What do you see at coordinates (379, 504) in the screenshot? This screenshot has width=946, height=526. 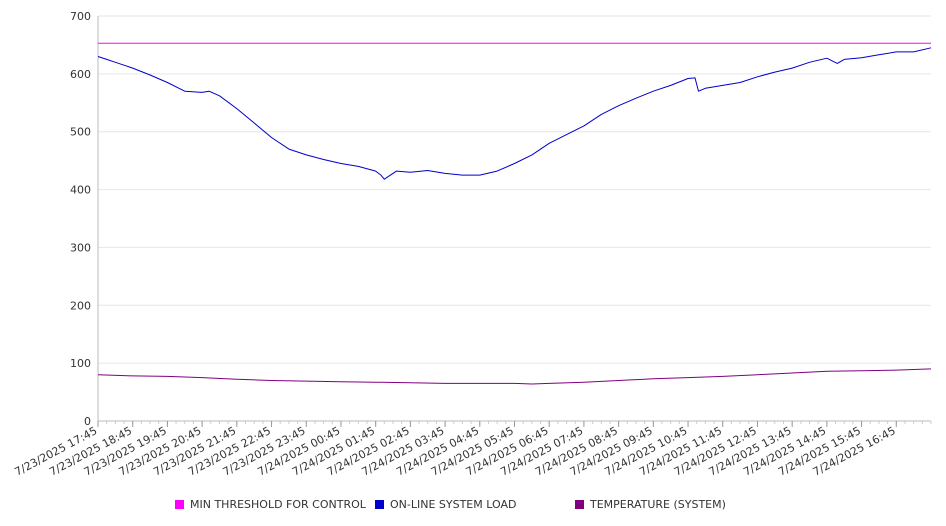 I see `legend-swatch-system-load` at bounding box center [379, 504].